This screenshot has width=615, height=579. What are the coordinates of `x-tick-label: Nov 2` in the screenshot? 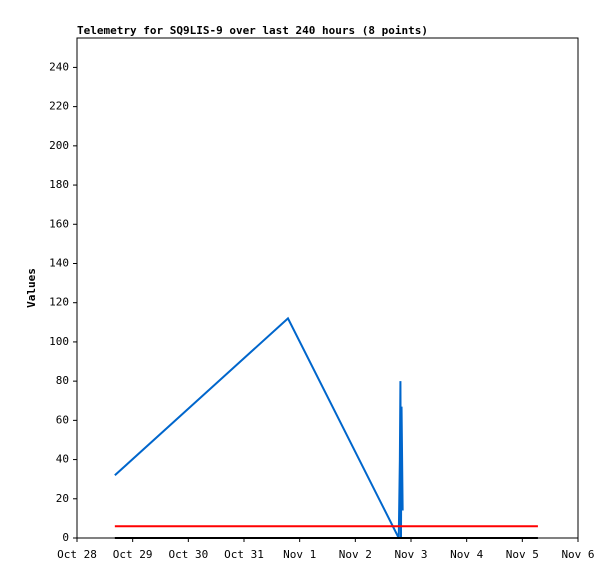 It's located at (355, 554).